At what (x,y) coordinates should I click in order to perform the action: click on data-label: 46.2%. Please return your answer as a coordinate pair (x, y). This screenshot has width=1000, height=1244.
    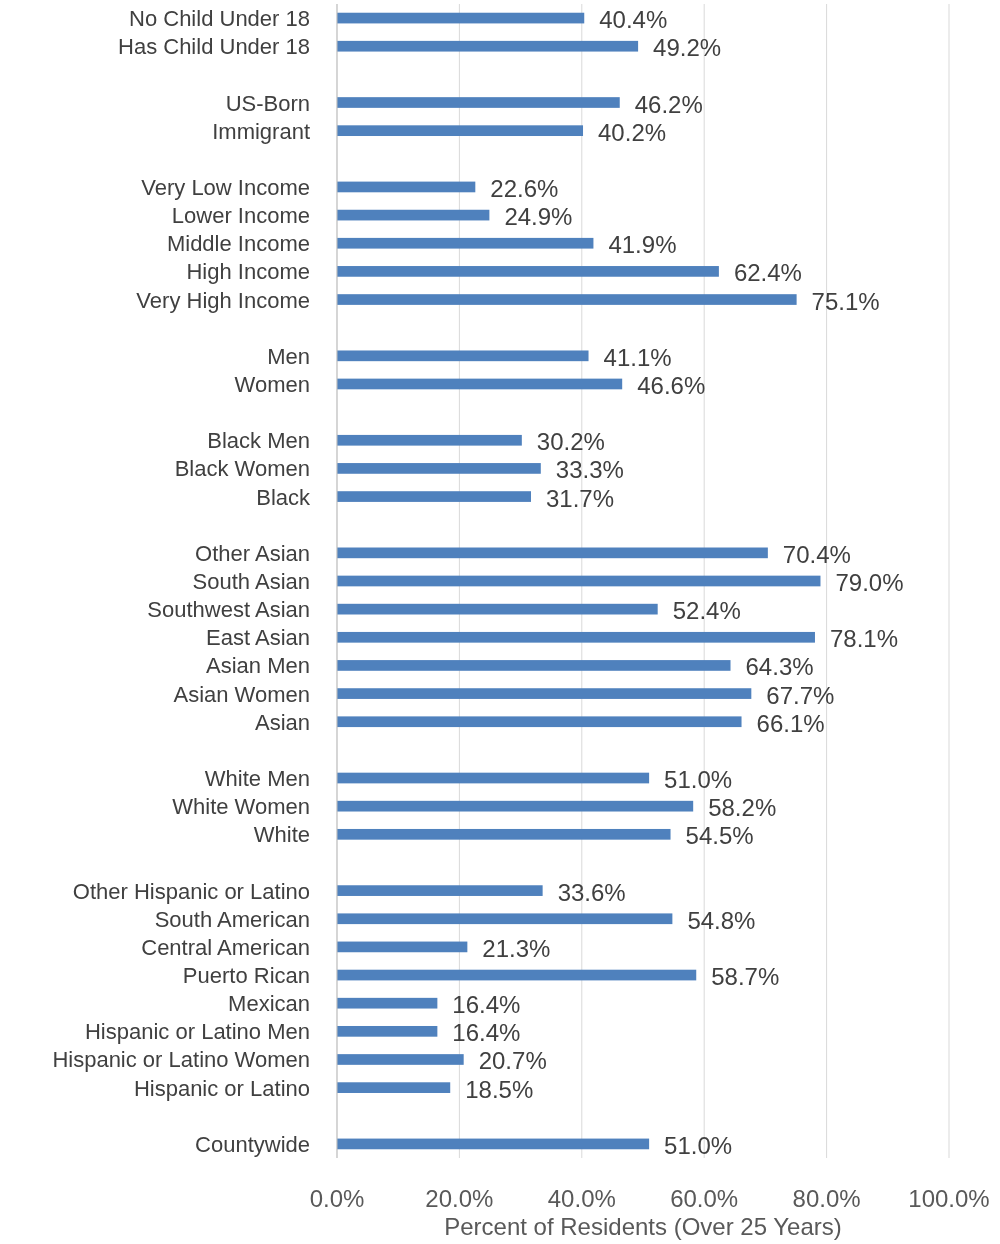
    Looking at the image, I should click on (668, 104).